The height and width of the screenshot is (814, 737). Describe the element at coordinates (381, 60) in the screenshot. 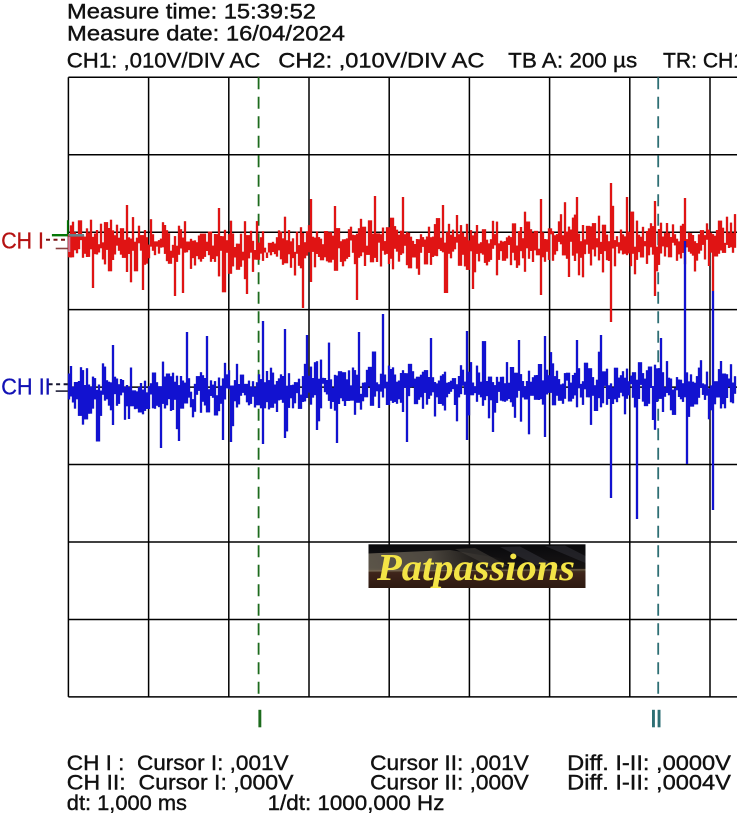

I see `svg-text: CH2: ,010V/DIV AC` at that location.